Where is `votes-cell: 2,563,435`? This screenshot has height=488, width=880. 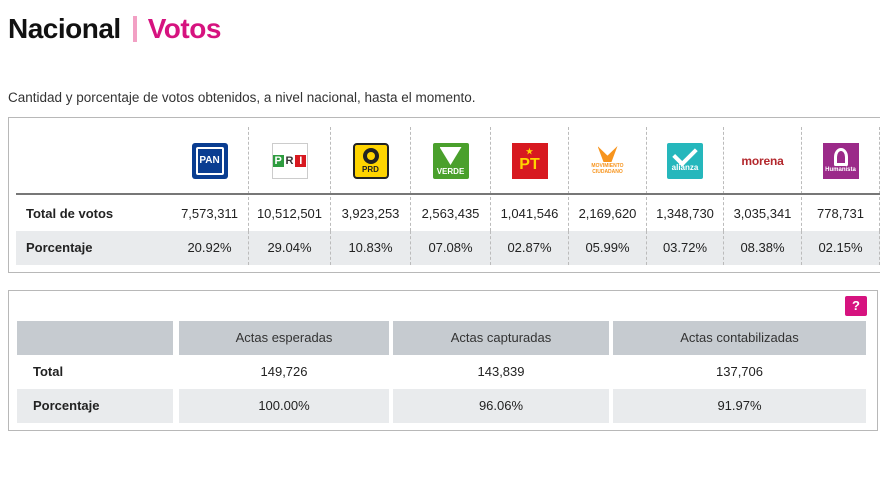
votes-cell: 2,563,435 is located at coordinates (450, 214).